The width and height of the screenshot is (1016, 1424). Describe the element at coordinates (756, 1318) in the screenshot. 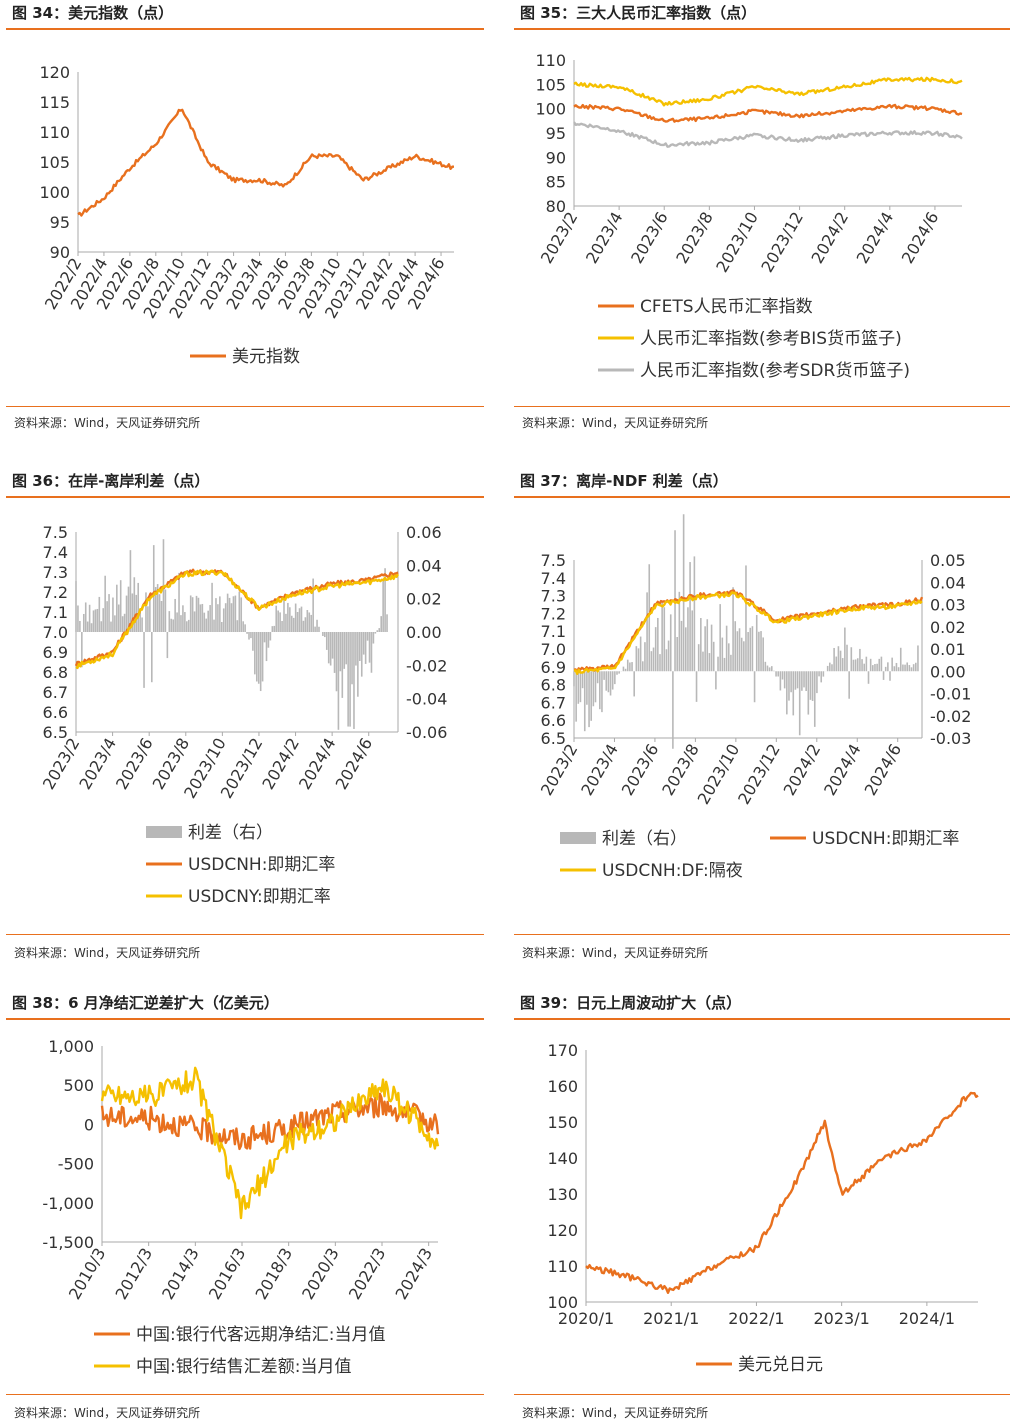

I see `x-tick-label: 2022/1` at that location.